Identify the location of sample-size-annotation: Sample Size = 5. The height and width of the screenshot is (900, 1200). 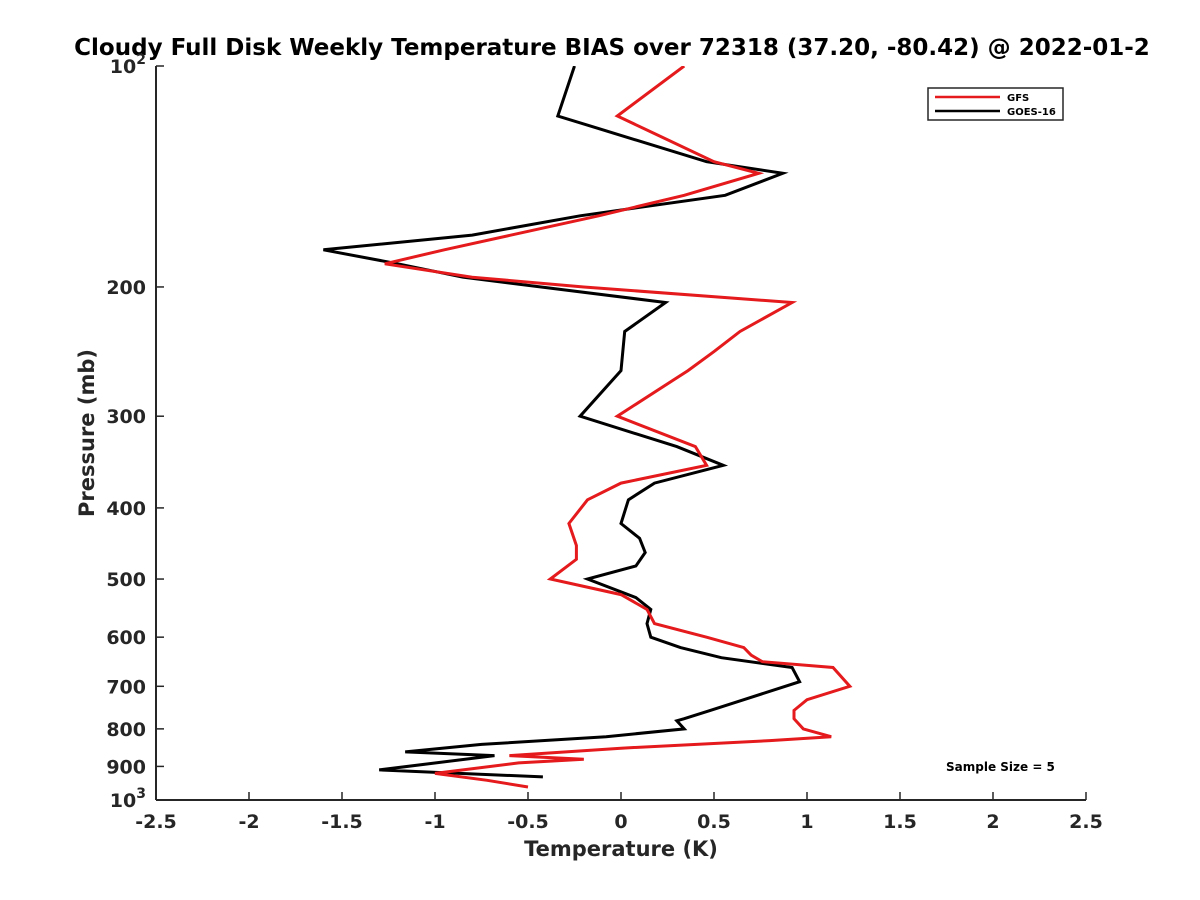
(1000, 767).